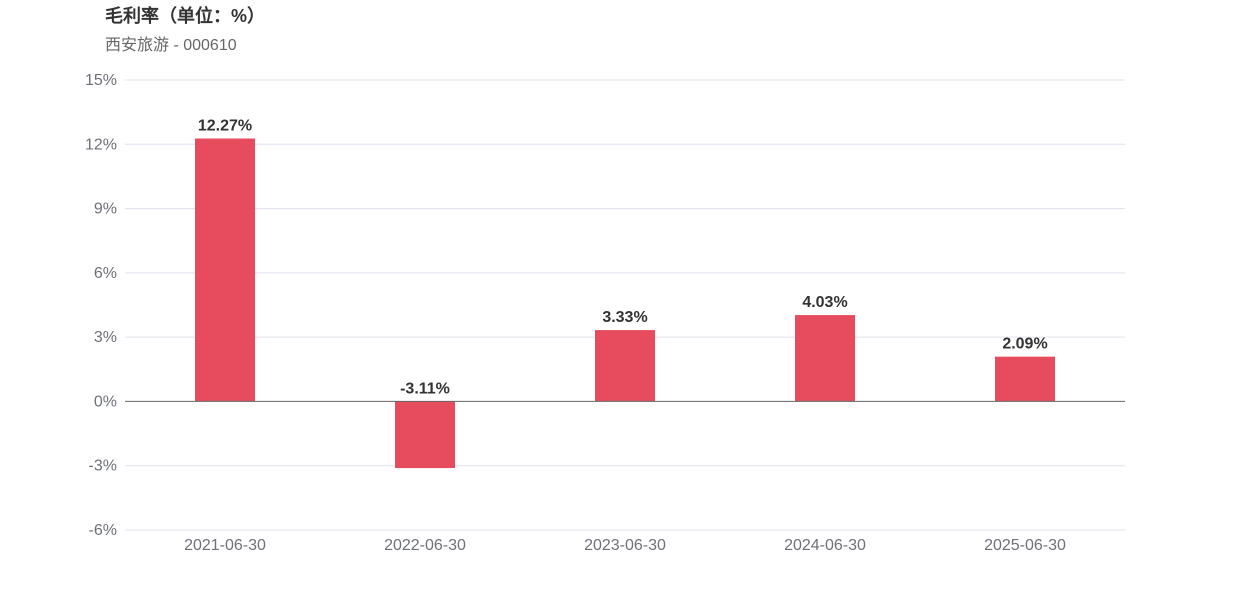  Describe the element at coordinates (105, 209) in the screenshot. I see `y-tick-label: 9%` at that location.